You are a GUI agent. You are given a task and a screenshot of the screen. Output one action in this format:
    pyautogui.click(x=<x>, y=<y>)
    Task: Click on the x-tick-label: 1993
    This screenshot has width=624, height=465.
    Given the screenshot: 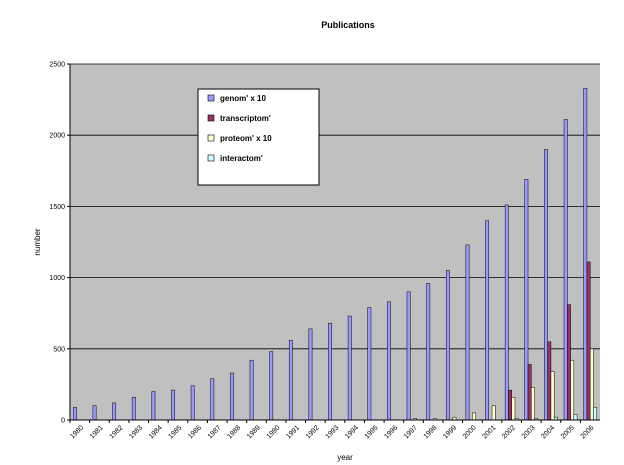 What is the action you would take?
    pyautogui.click(x=332, y=432)
    